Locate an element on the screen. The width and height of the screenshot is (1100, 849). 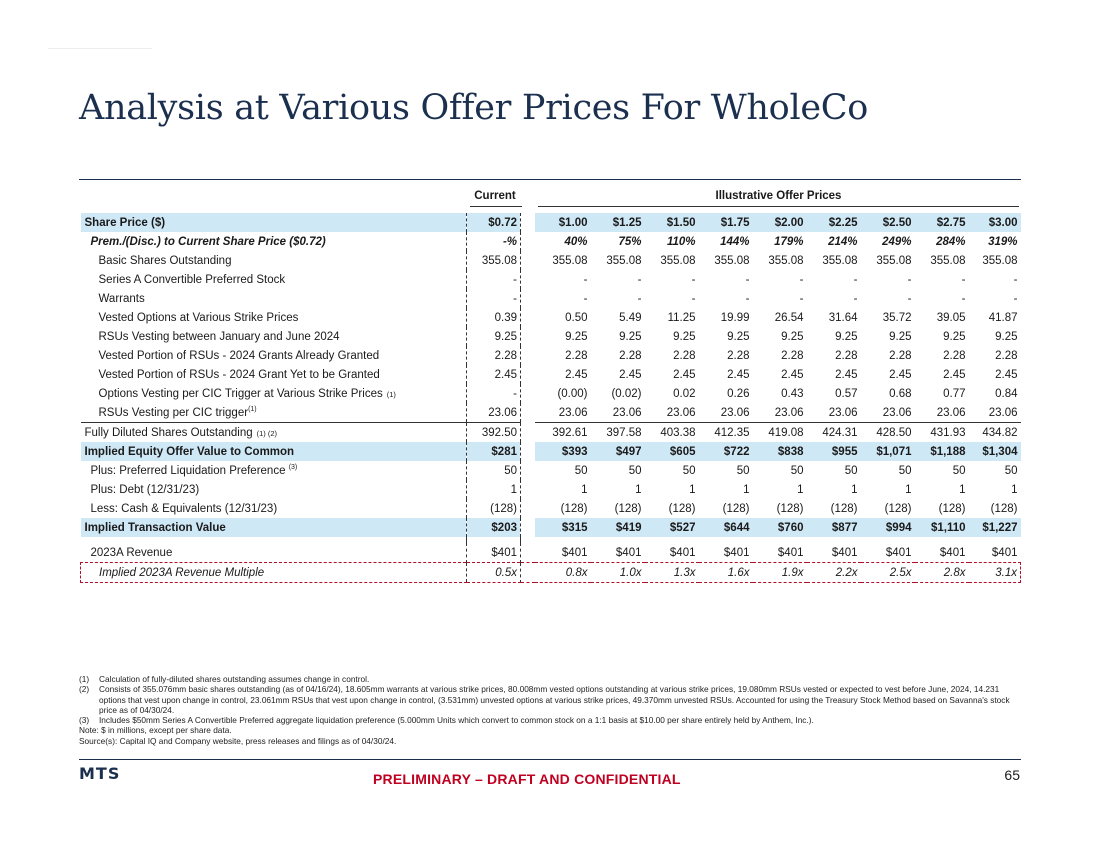
offer-value: $760 is located at coordinates (779, 527).